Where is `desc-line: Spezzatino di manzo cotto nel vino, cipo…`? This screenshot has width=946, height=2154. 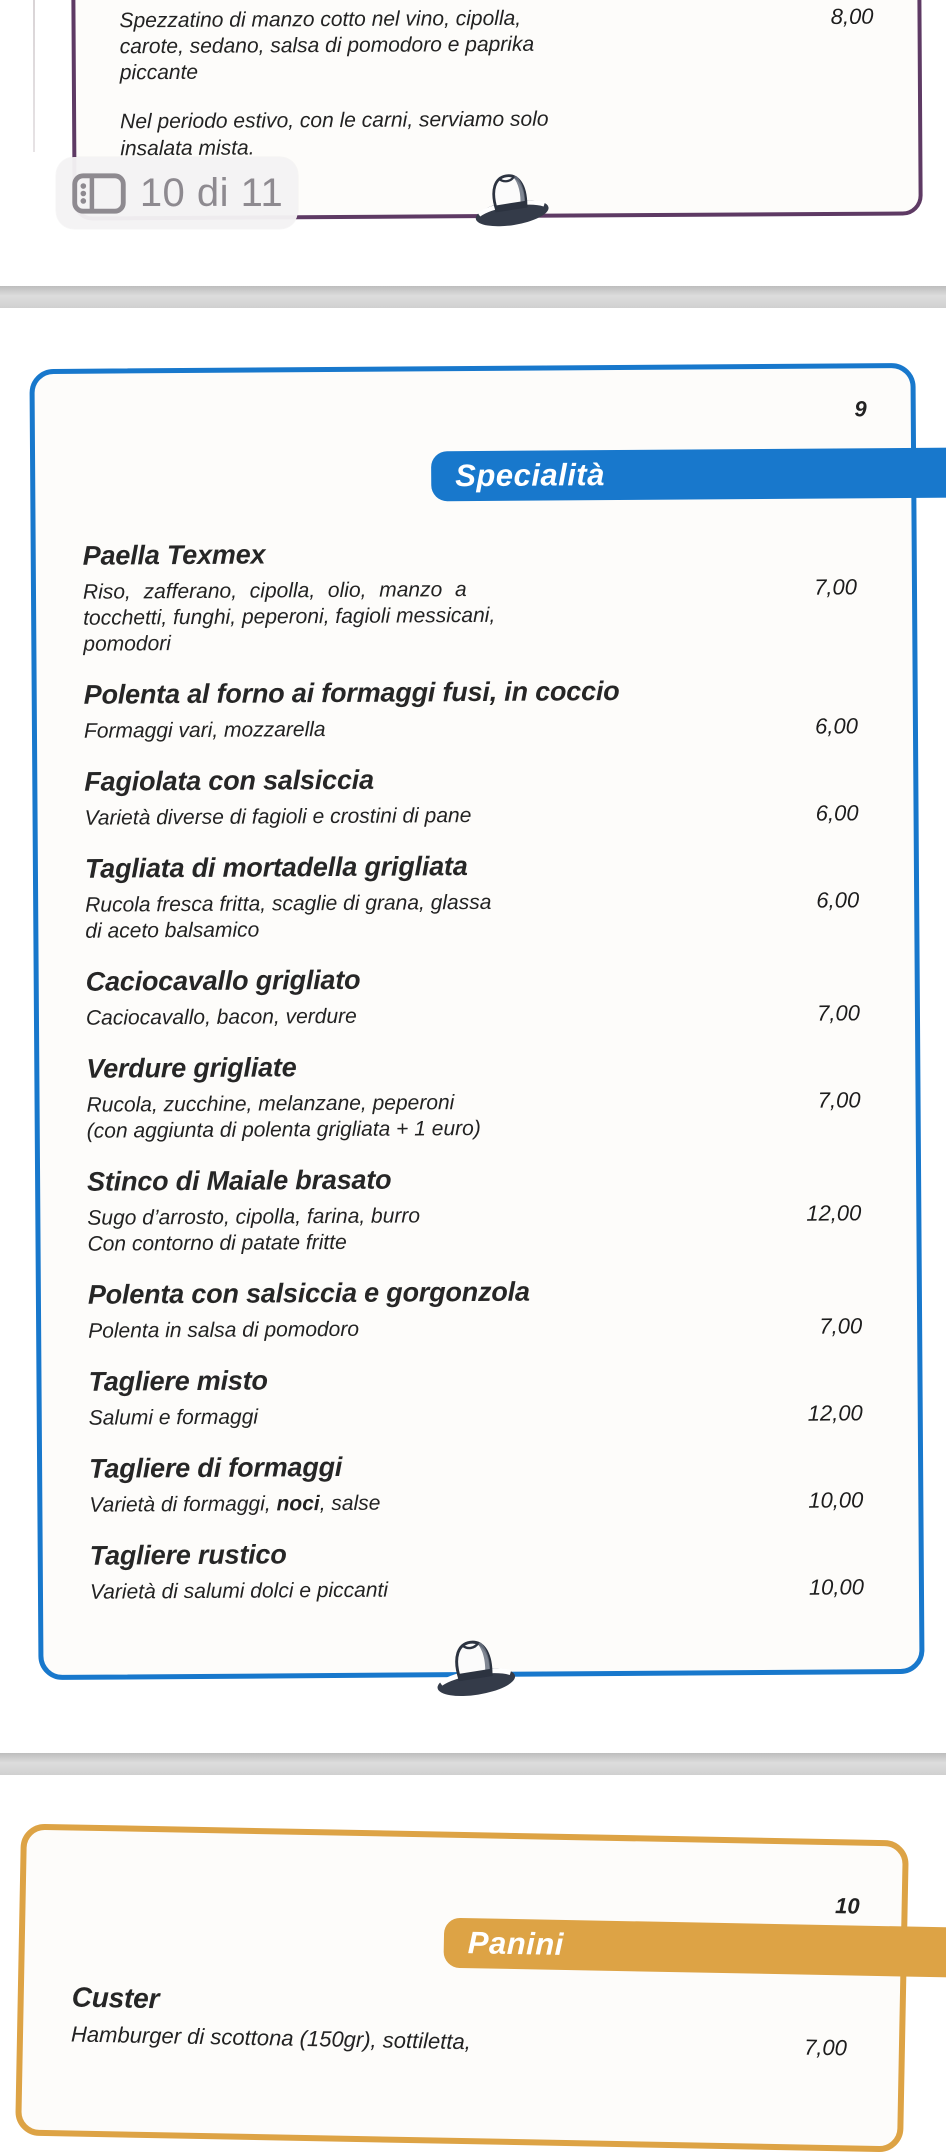 desc-line: Spezzatino di manzo cotto nel vino, cipo… is located at coordinates (320, 19).